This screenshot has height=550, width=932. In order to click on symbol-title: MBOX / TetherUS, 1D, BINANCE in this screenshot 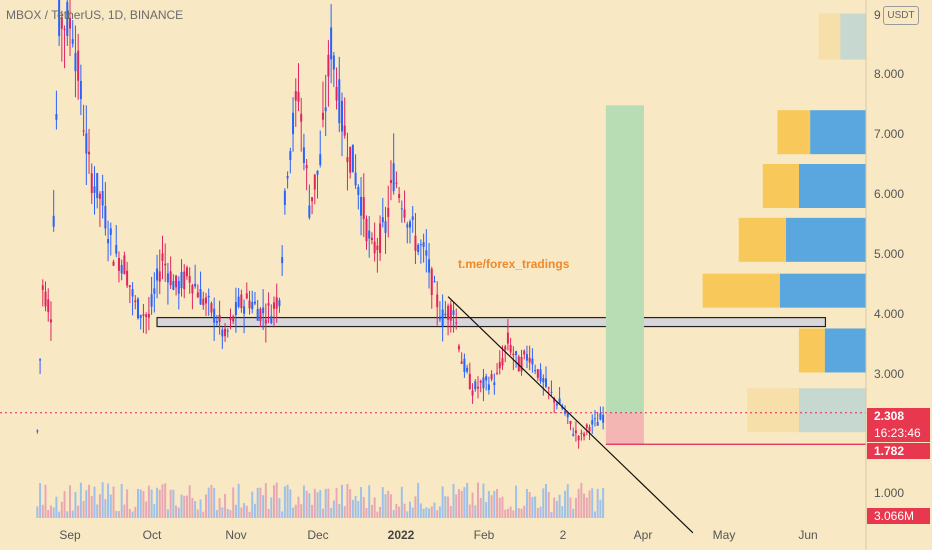, I will do `click(95, 15)`.